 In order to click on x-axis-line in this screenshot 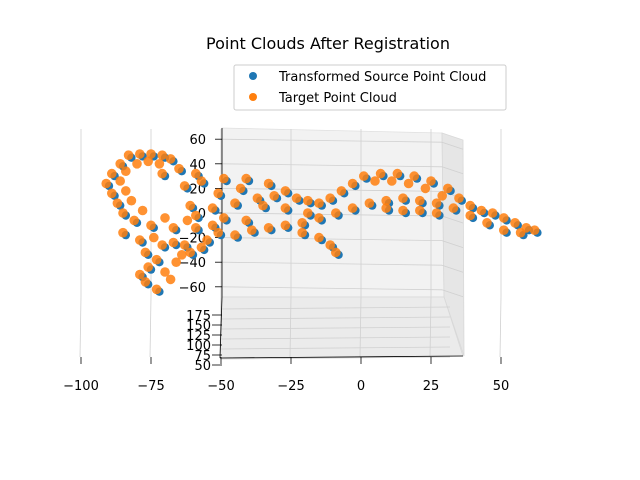, I will do `click(341, 357)`.